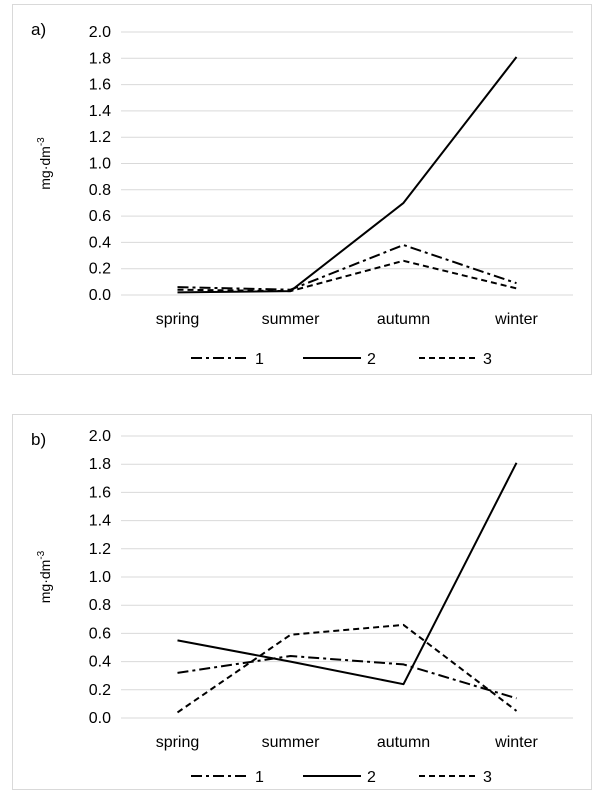  What do you see at coordinates (38, 439) in the screenshot?
I see `panel-label: b)` at bounding box center [38, 439].